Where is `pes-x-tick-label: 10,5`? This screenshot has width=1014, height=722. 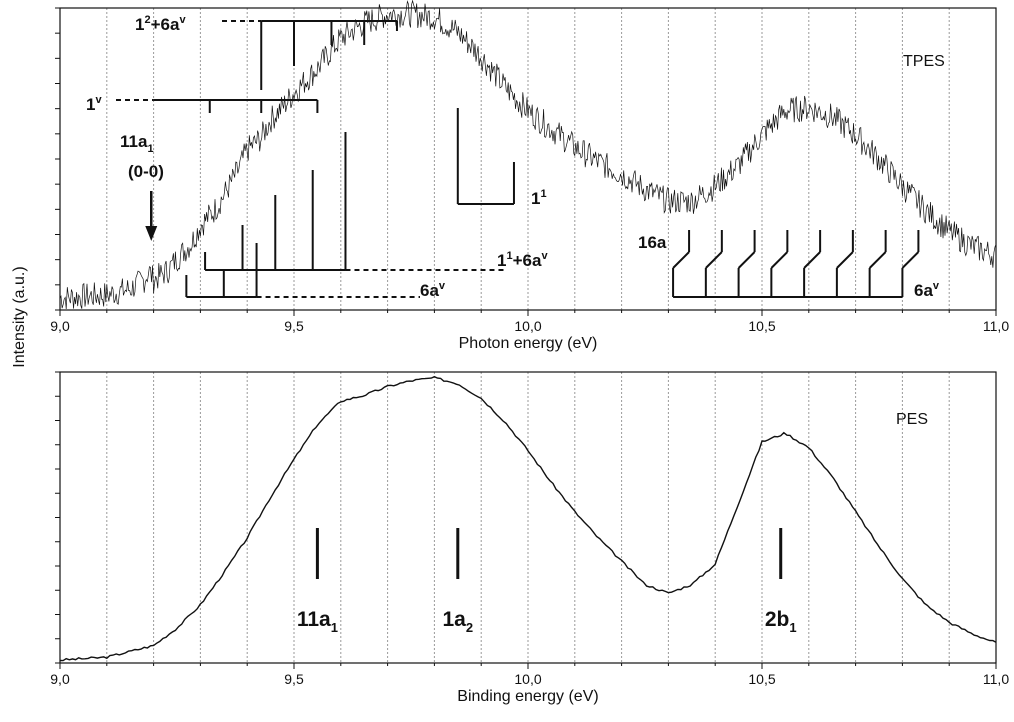 pes-x-tick-label: 10,5 is located at coordinates (761, 679).